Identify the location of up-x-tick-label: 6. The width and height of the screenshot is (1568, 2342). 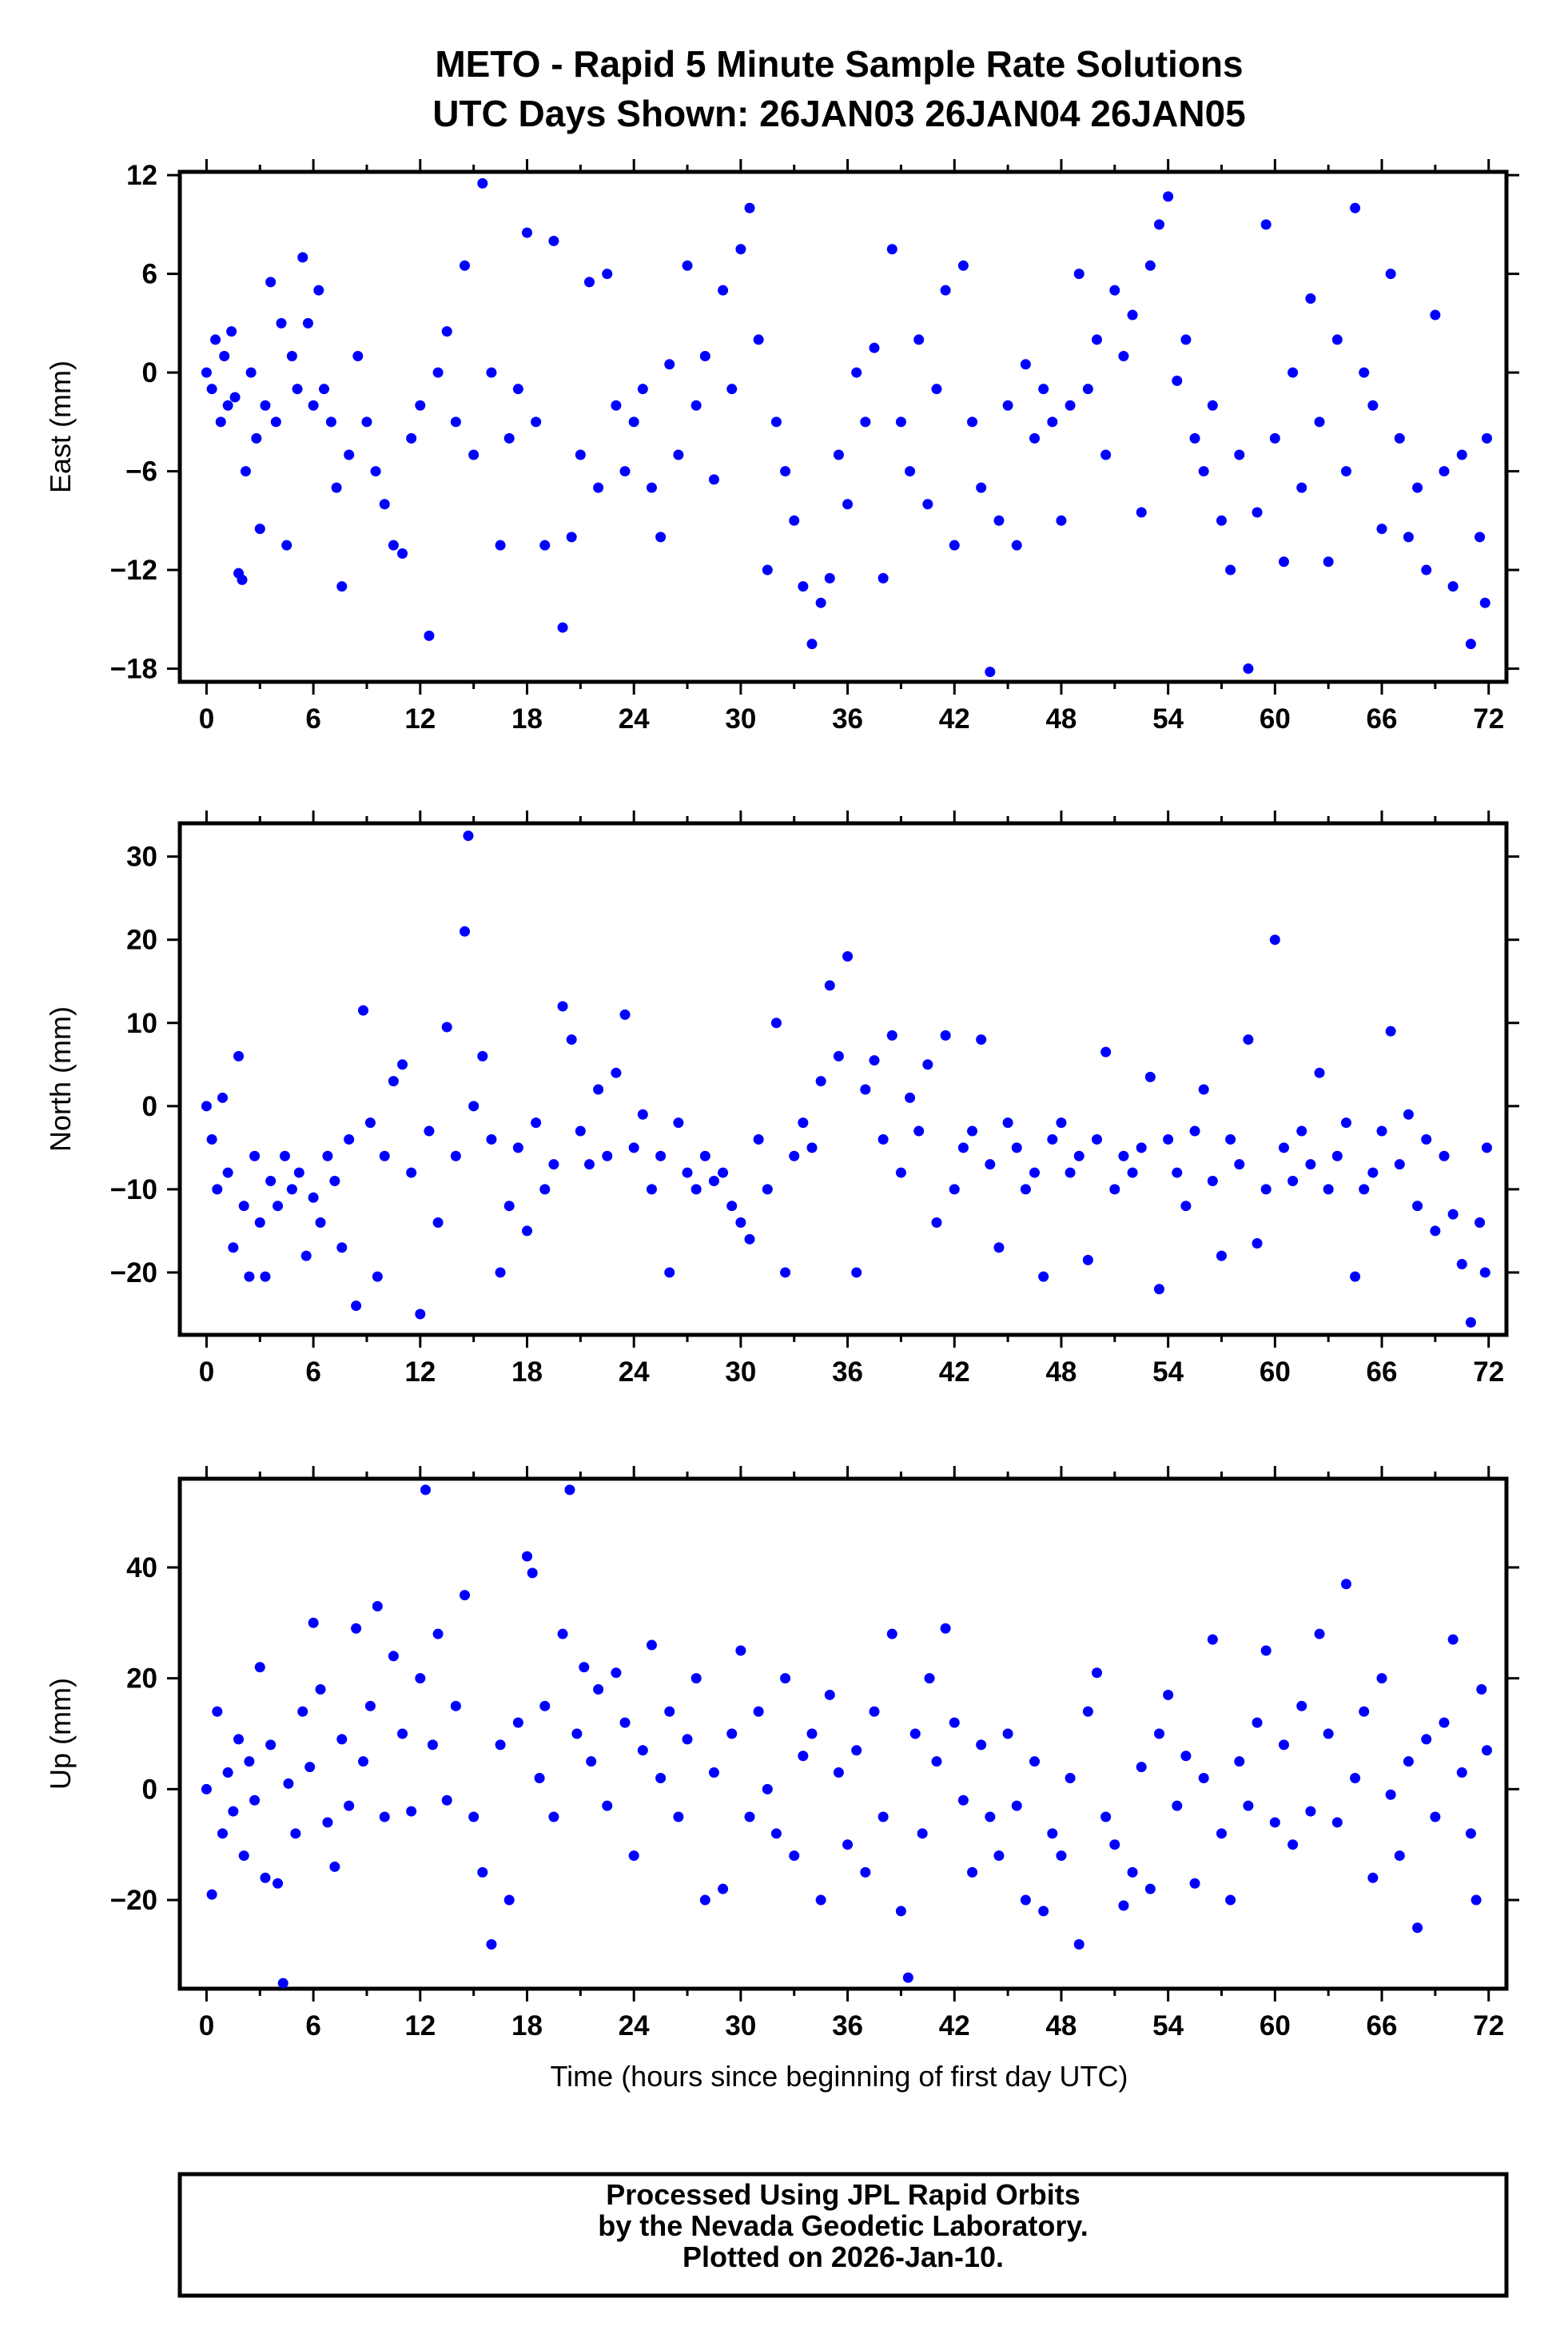
(312, 2026).